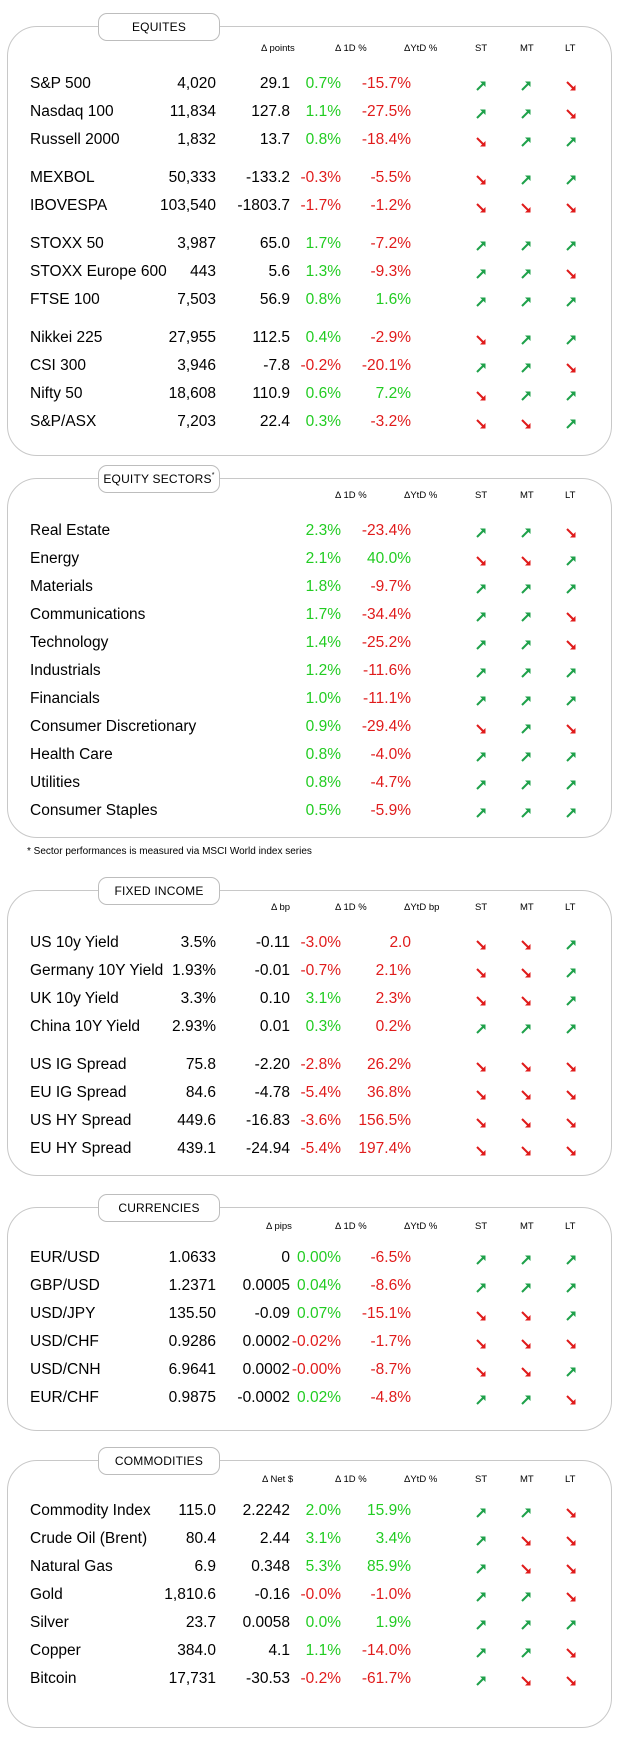 The height and width of the screenshot is (1739, 619). What do you see at coordinates (309, 1286) in the screenshot?
I see `table-row: GBP/USD 1.2371 0.0005 0.04% -8.6%` at bounding box center [309, 1286].